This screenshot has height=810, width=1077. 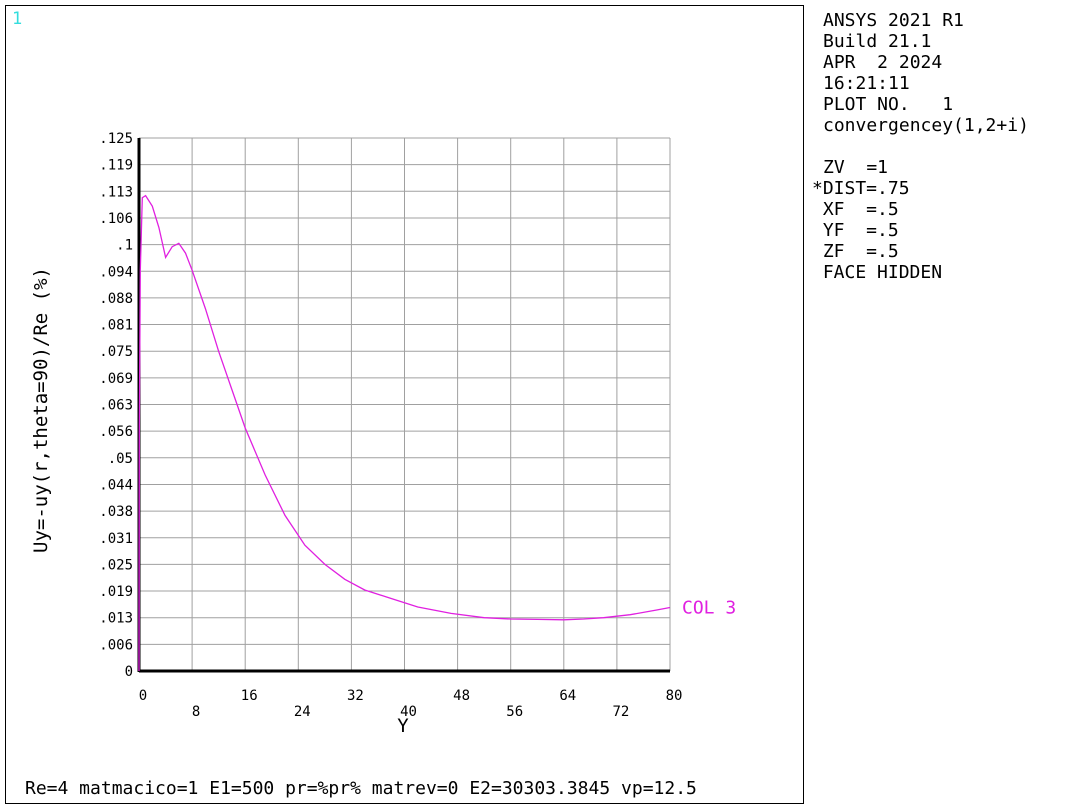 I want to click on x-tick-label: 8, so click(x=196, y=712).